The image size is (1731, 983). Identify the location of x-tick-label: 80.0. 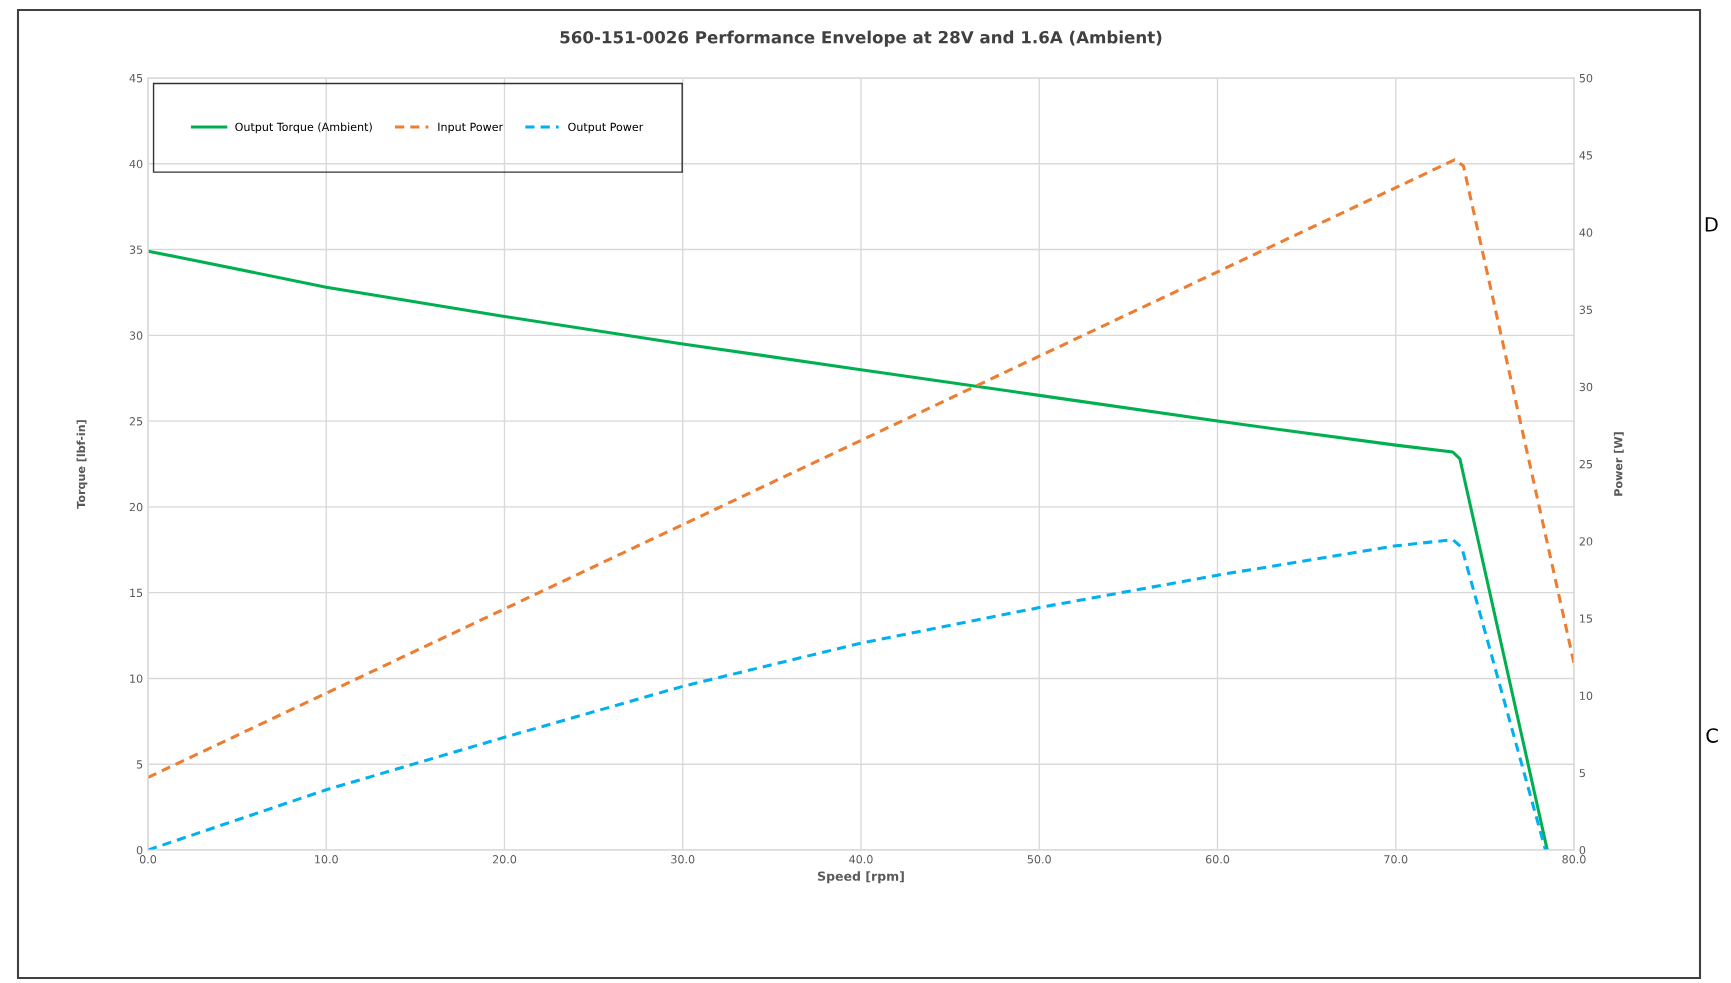
(1574, 859).